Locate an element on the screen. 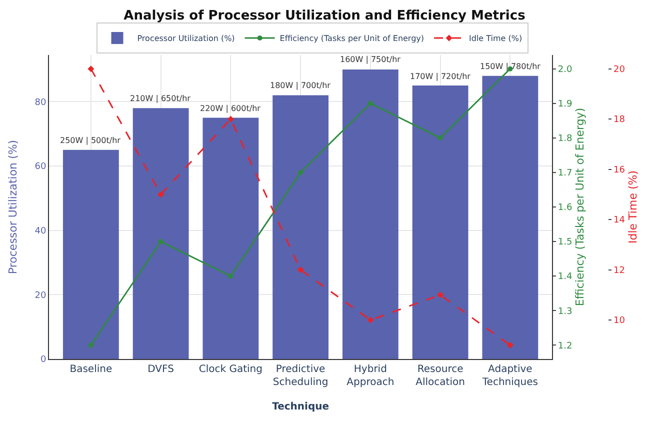  legend-label: Efficiency (Tasks per Unit of Energy) is located at coordinates (352, 39).